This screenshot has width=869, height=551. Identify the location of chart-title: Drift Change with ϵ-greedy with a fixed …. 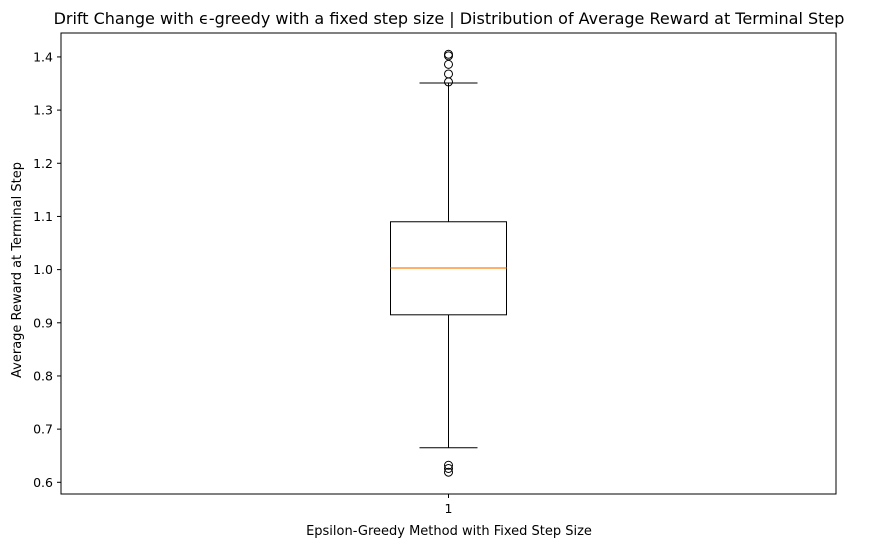
(449, 18).